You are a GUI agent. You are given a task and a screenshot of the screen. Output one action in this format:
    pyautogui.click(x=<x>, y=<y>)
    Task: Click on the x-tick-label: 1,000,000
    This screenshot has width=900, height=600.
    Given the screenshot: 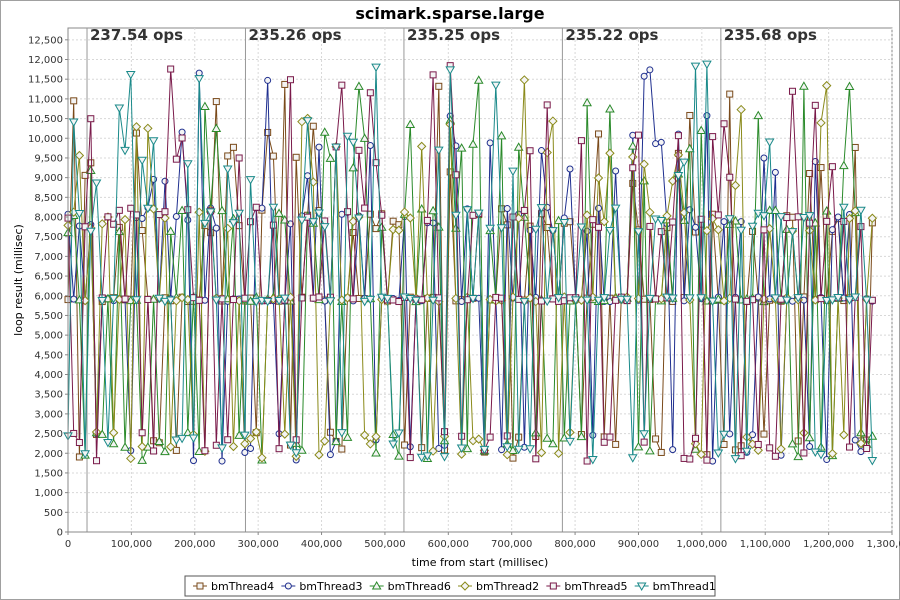 What is the action you would take?
    pyautogui.click(x=701, y=544)
    